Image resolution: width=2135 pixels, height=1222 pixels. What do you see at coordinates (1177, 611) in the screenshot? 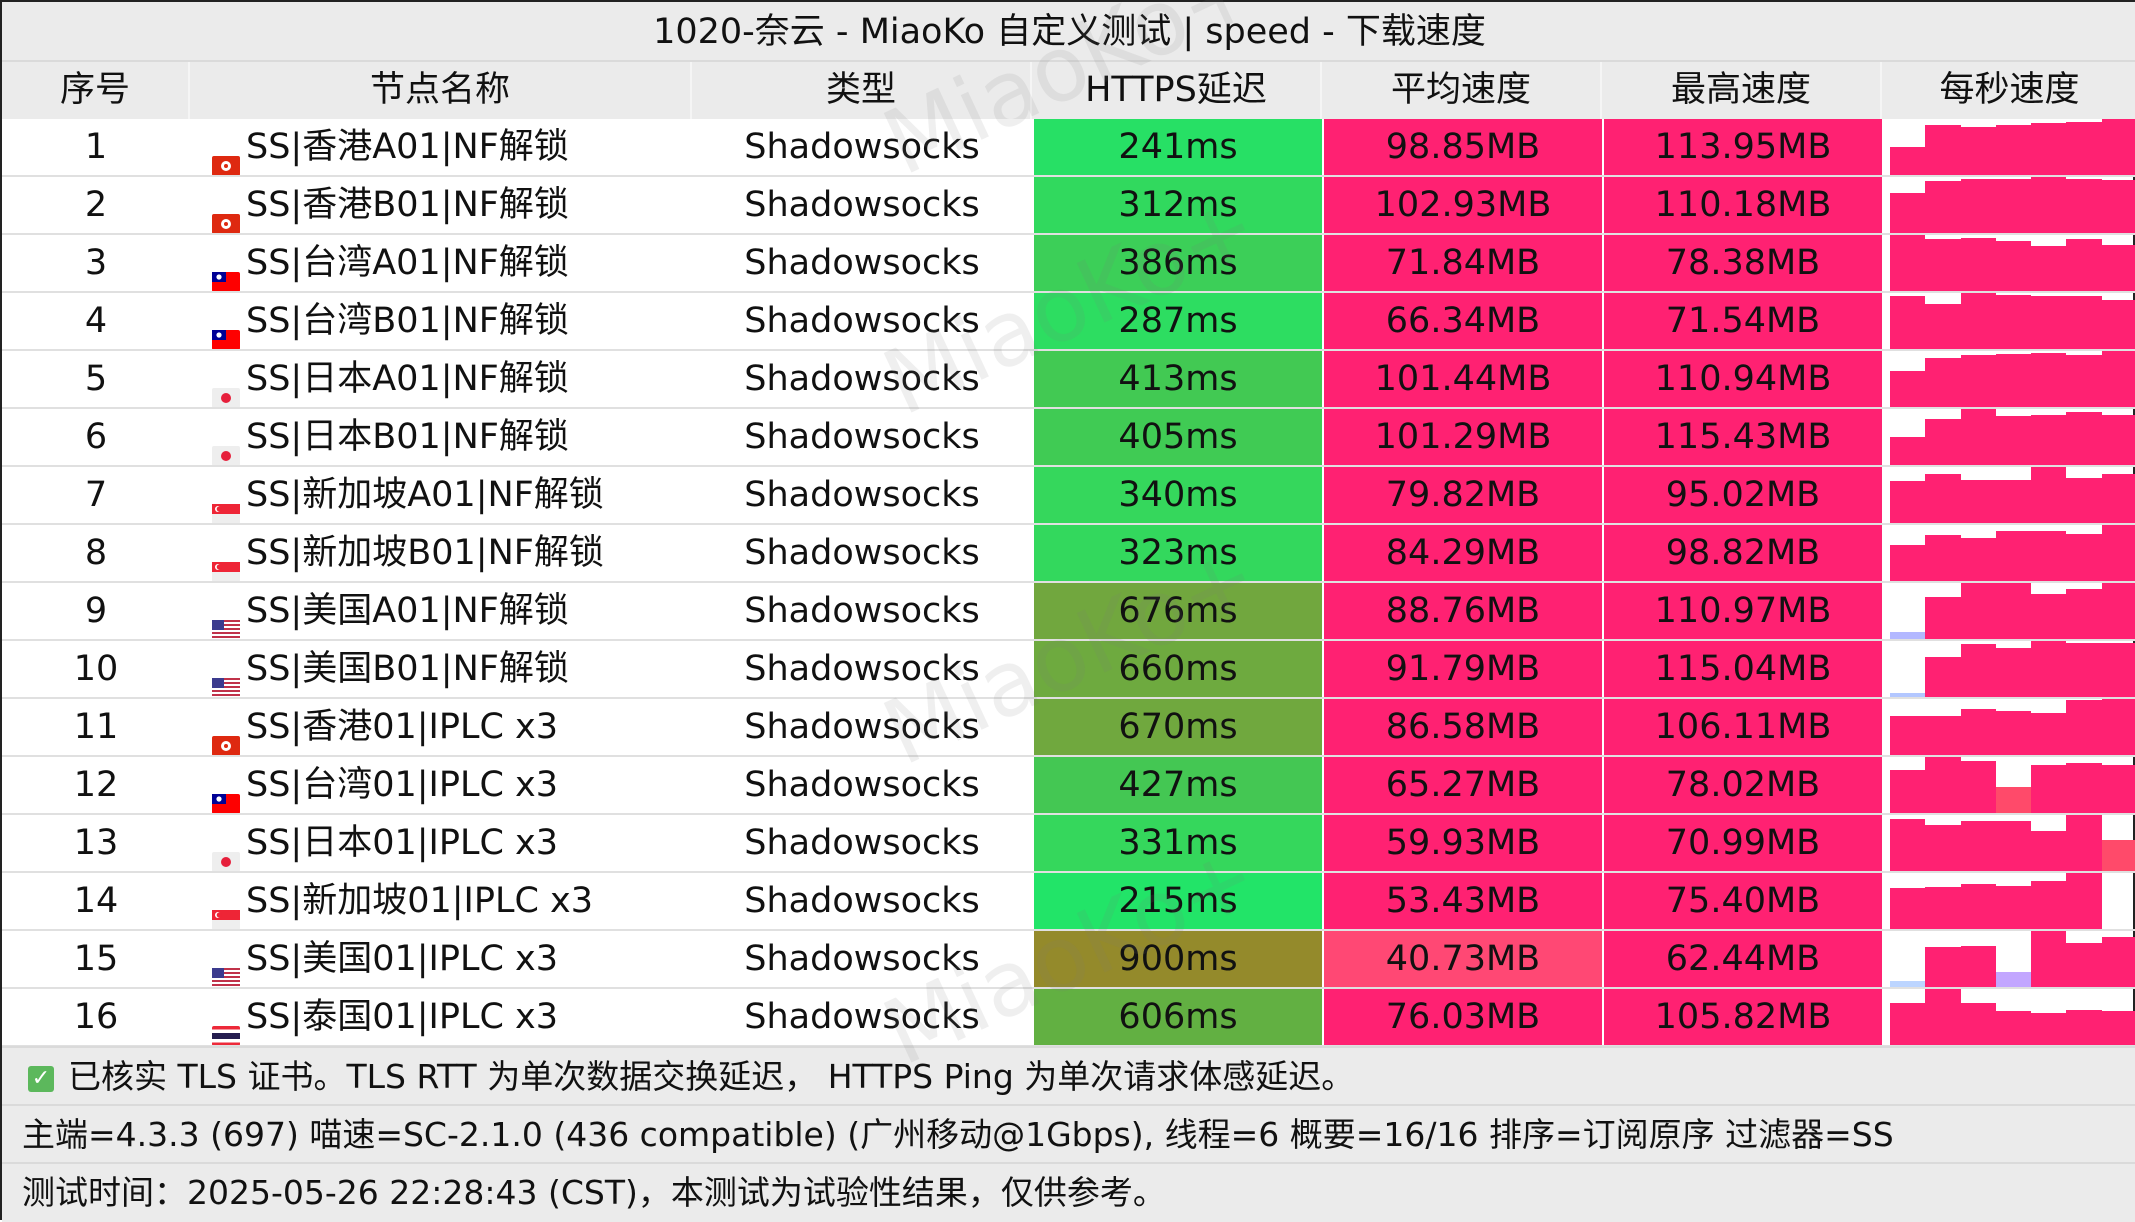
I see `cell-https-latency: 676ms` at bounding box center [1177, 611].